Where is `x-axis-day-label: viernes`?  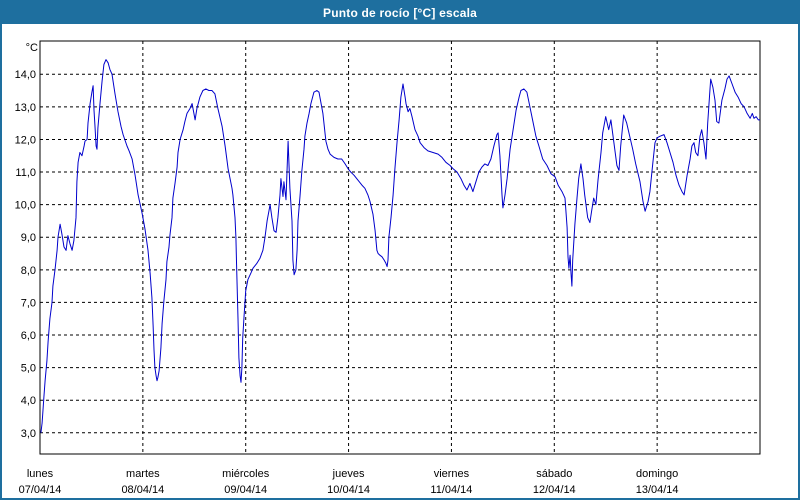 x-axis-day-label: viernes is located at coordinates (452, 474).